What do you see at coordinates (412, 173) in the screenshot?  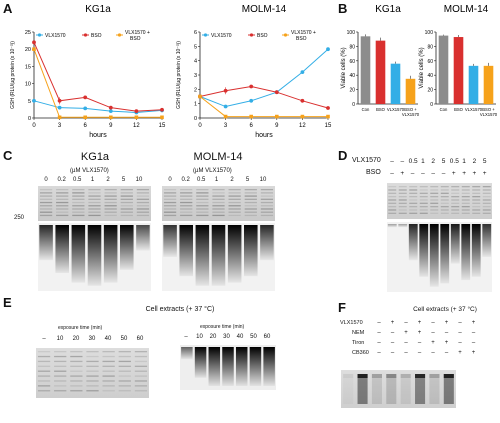 I see `lane-label-bso: –` at bounding box center [412, 173].